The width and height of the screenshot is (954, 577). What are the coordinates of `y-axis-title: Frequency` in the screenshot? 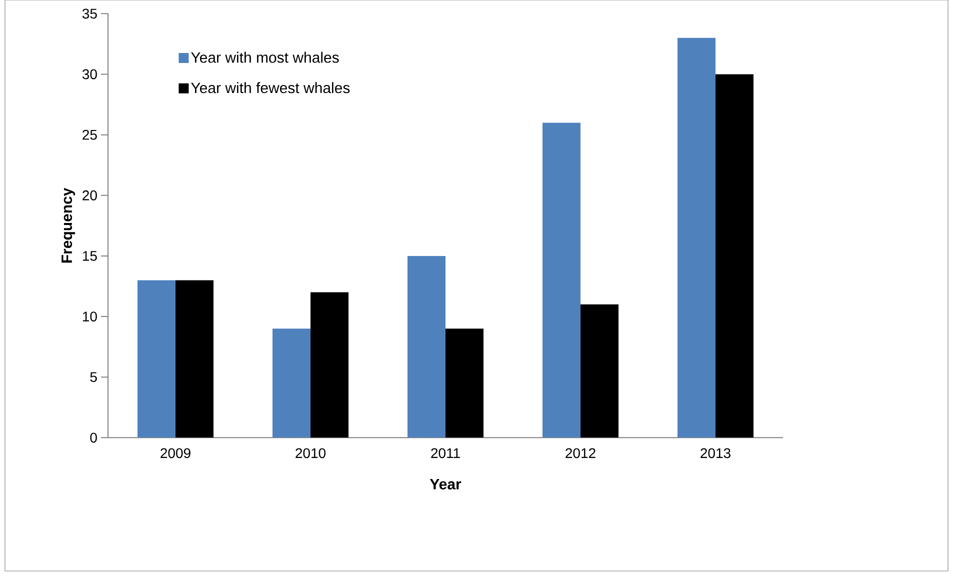 It's located at (69, 225).